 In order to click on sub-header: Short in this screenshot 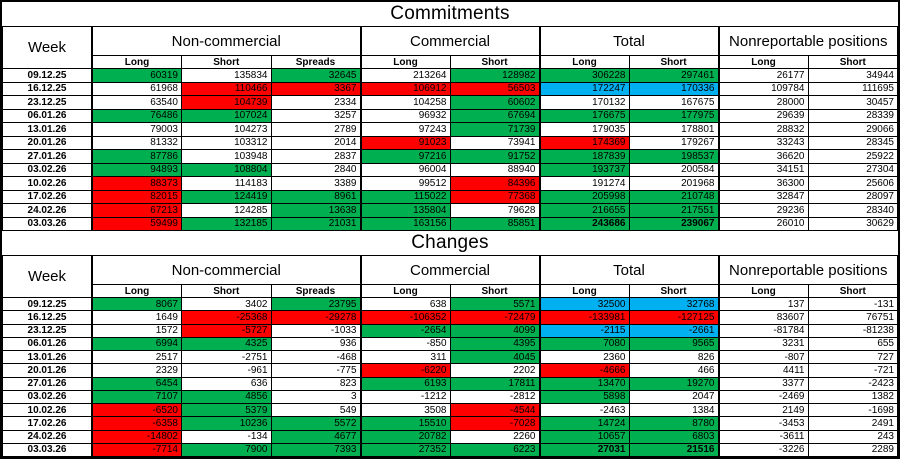, I will do `click(226, 291)`.